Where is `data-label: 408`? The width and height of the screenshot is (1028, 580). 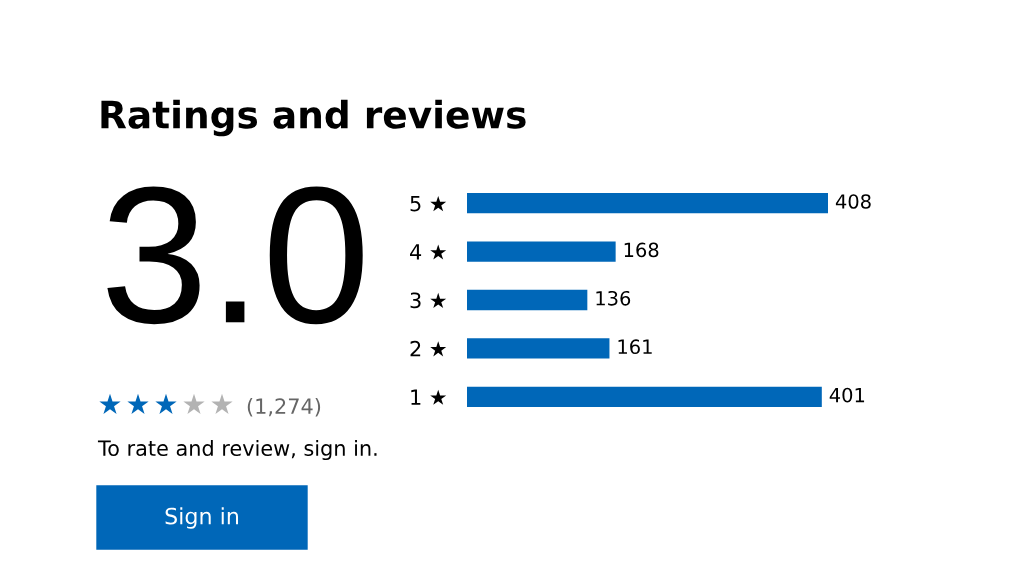
data-label: 408 is located at coordinates (853, 201).